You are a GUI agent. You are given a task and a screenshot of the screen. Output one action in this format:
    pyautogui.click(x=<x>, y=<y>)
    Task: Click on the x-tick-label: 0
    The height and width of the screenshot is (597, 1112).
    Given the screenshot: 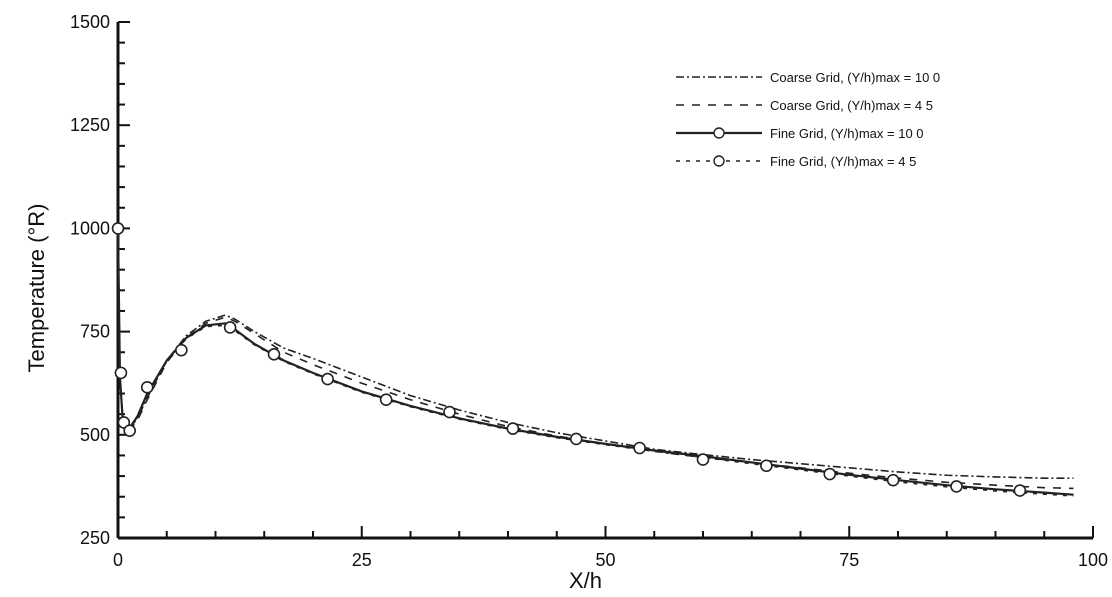 What is the action you would take?
    pyautogui.click(x=118, y=560)
    